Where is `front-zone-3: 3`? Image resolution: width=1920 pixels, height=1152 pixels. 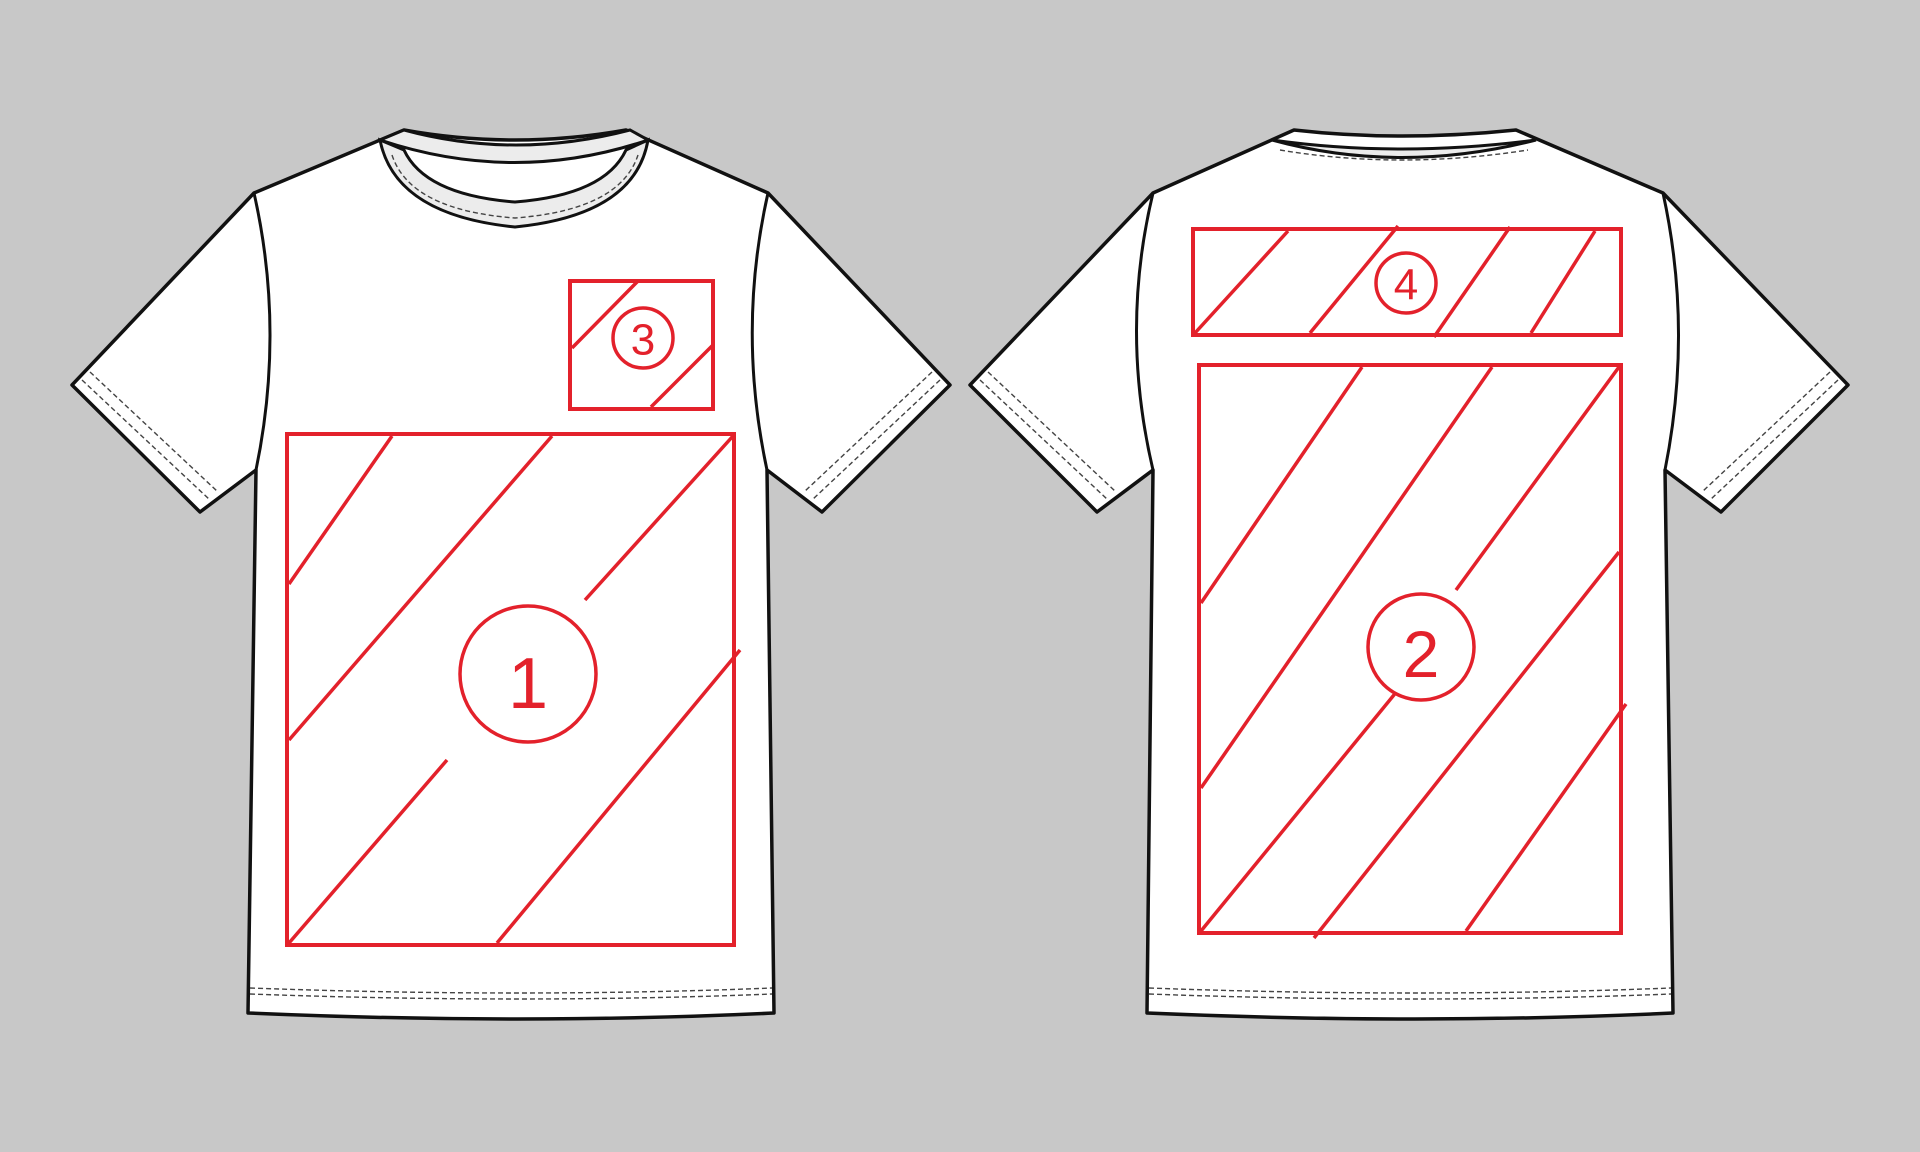
front-zone-3: 3 is located at coordinates (641, 345).